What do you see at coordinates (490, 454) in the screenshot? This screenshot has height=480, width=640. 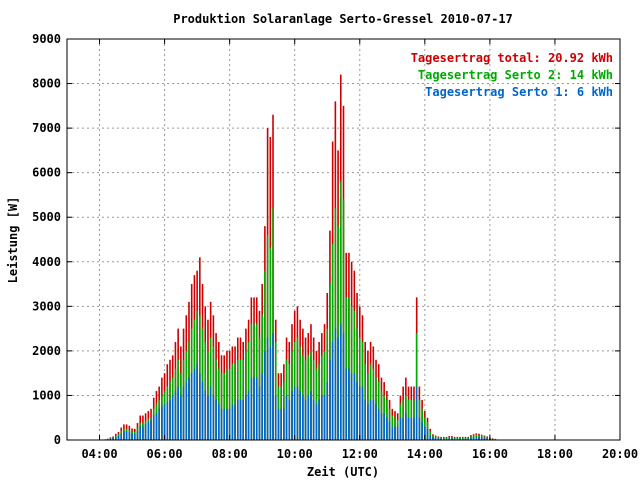 I see `x-tick-label: 16:00` at bounding box center [490, 454].